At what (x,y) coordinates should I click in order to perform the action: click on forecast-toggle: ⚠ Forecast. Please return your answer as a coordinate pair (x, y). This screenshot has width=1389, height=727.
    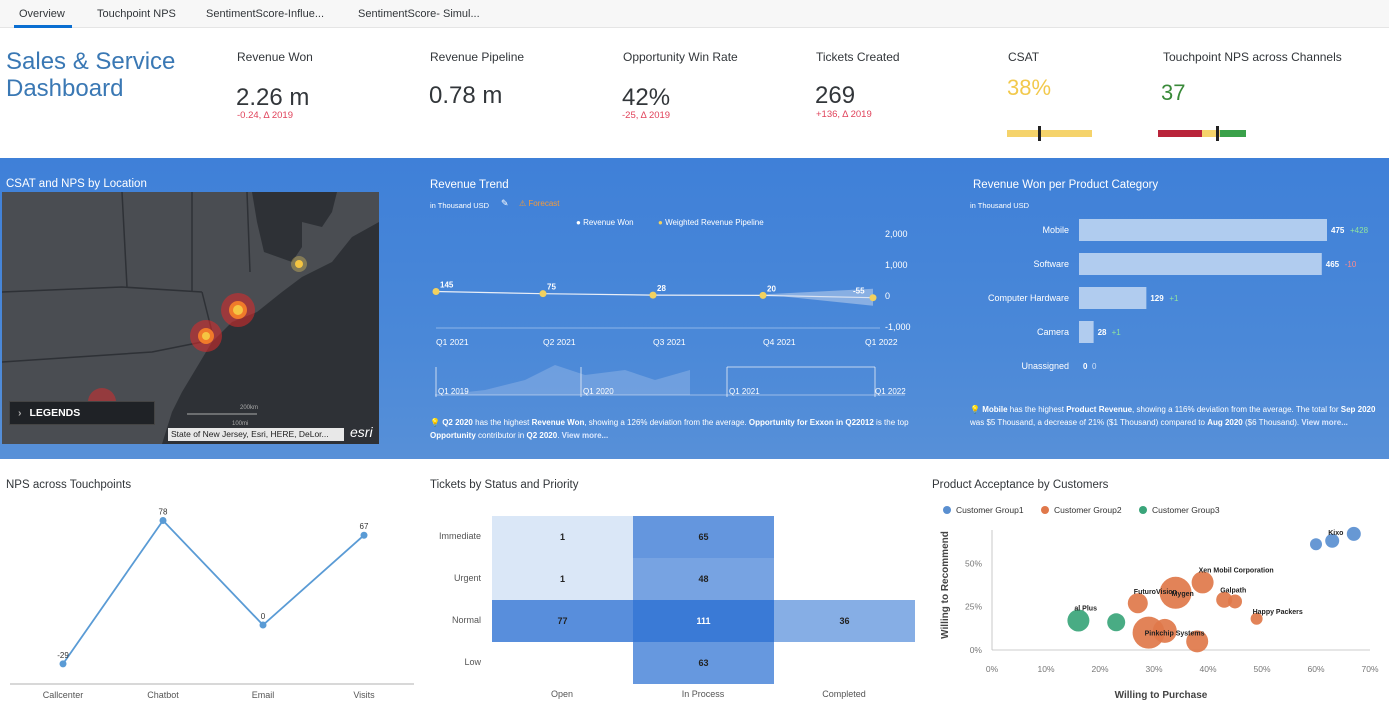
    Looking at the image, I should click on (539, 203).